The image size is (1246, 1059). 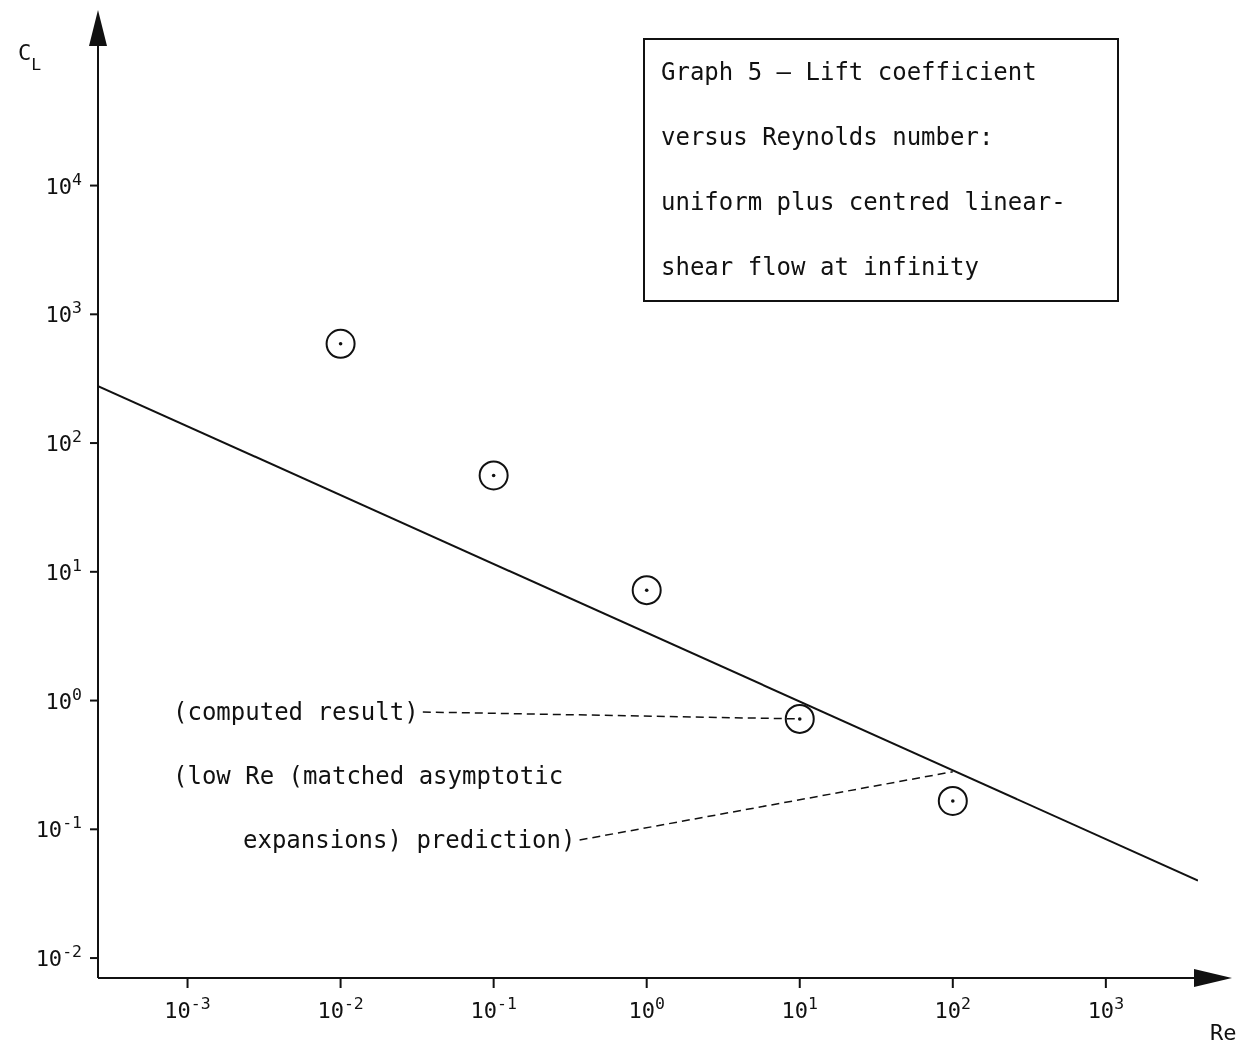 I want to click on x-axis-title: Re, so click(x=1223, y=1032).